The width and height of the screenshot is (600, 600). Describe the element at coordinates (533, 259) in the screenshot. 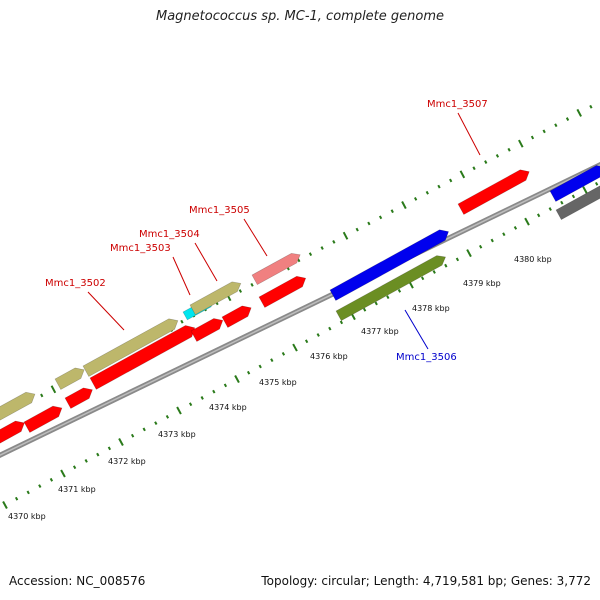

I see `scale-label: 4380 kbp` at that location.